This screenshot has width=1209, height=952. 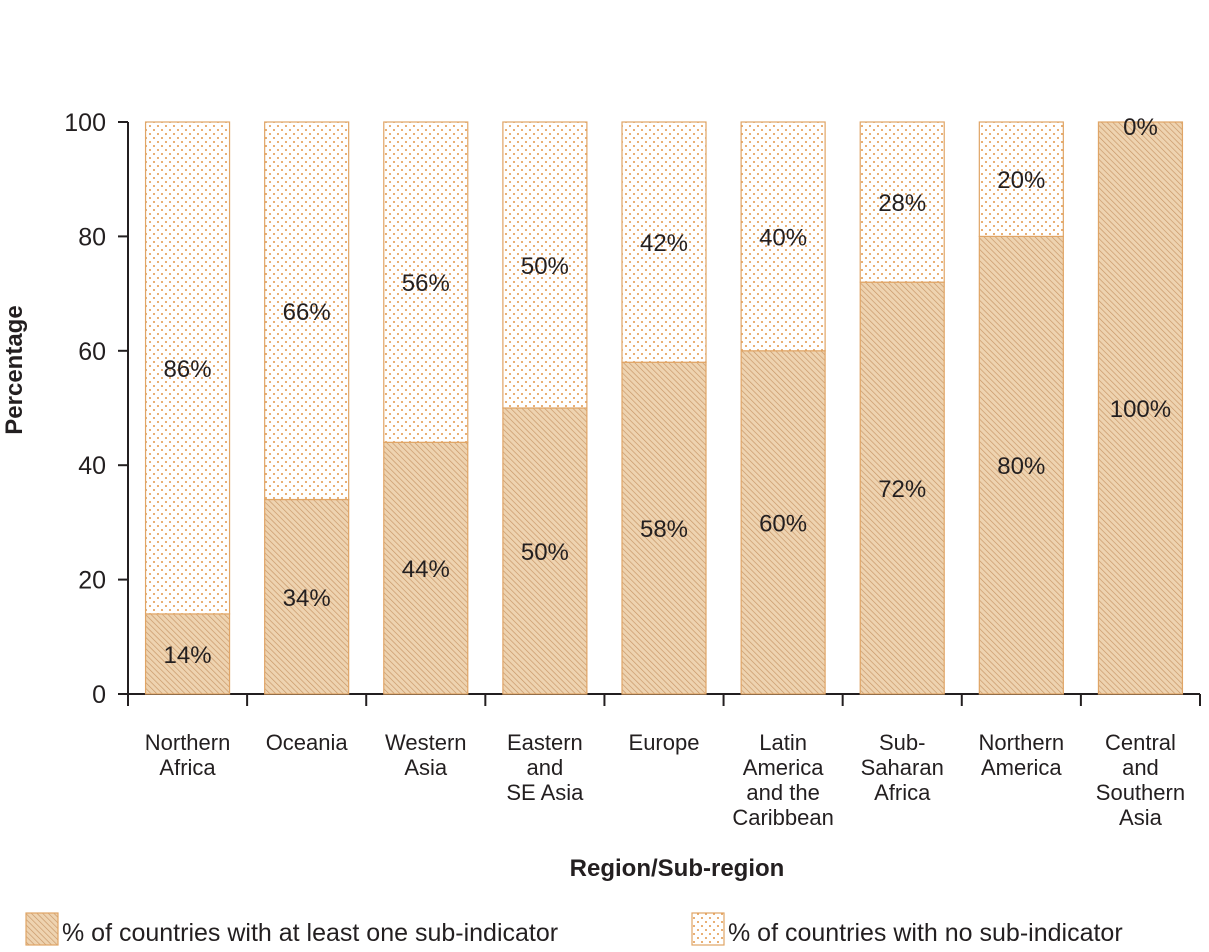 I want to click on y-axis-title: Percentage, so click(x=14, y=369).